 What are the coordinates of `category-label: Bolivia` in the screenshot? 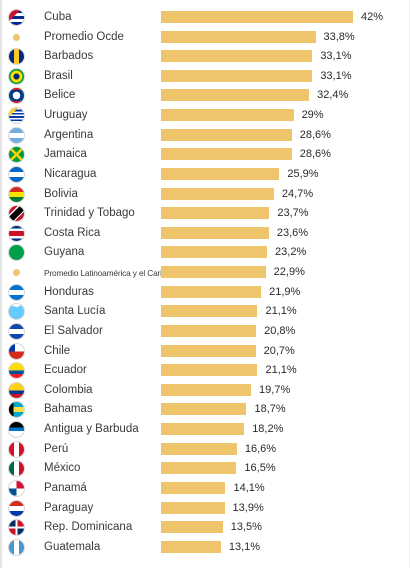 It's located at (61, 193).